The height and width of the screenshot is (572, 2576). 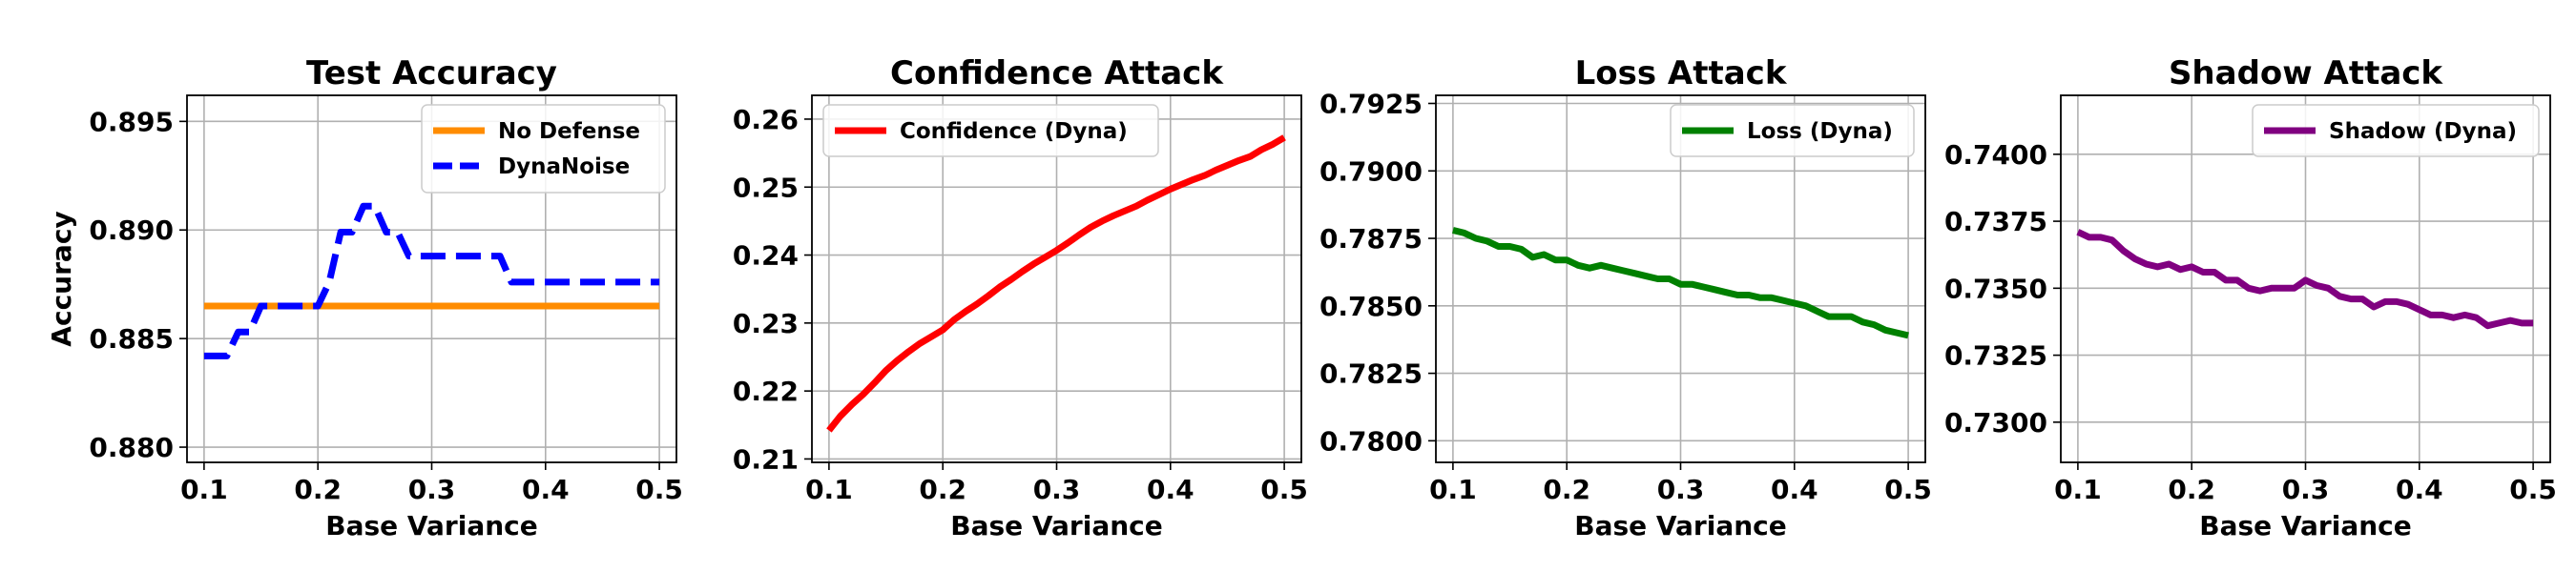 What do you see at coordinates (1995, 356) in the screenshot?
I see `y-tick-label: 0.7325` at bounding box center [1995, 356].